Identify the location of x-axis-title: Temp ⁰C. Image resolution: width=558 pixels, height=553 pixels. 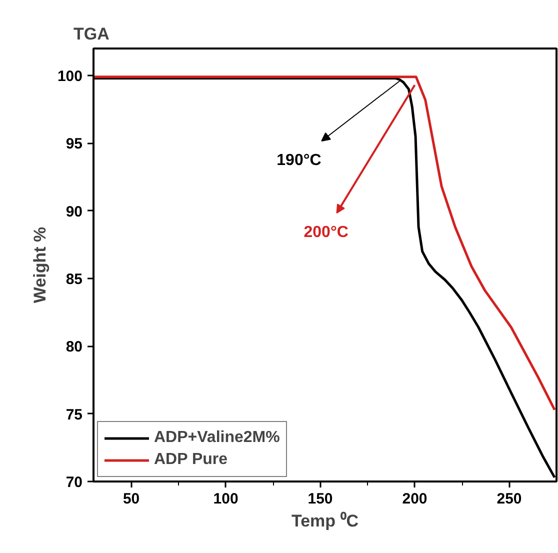
(325, 521).